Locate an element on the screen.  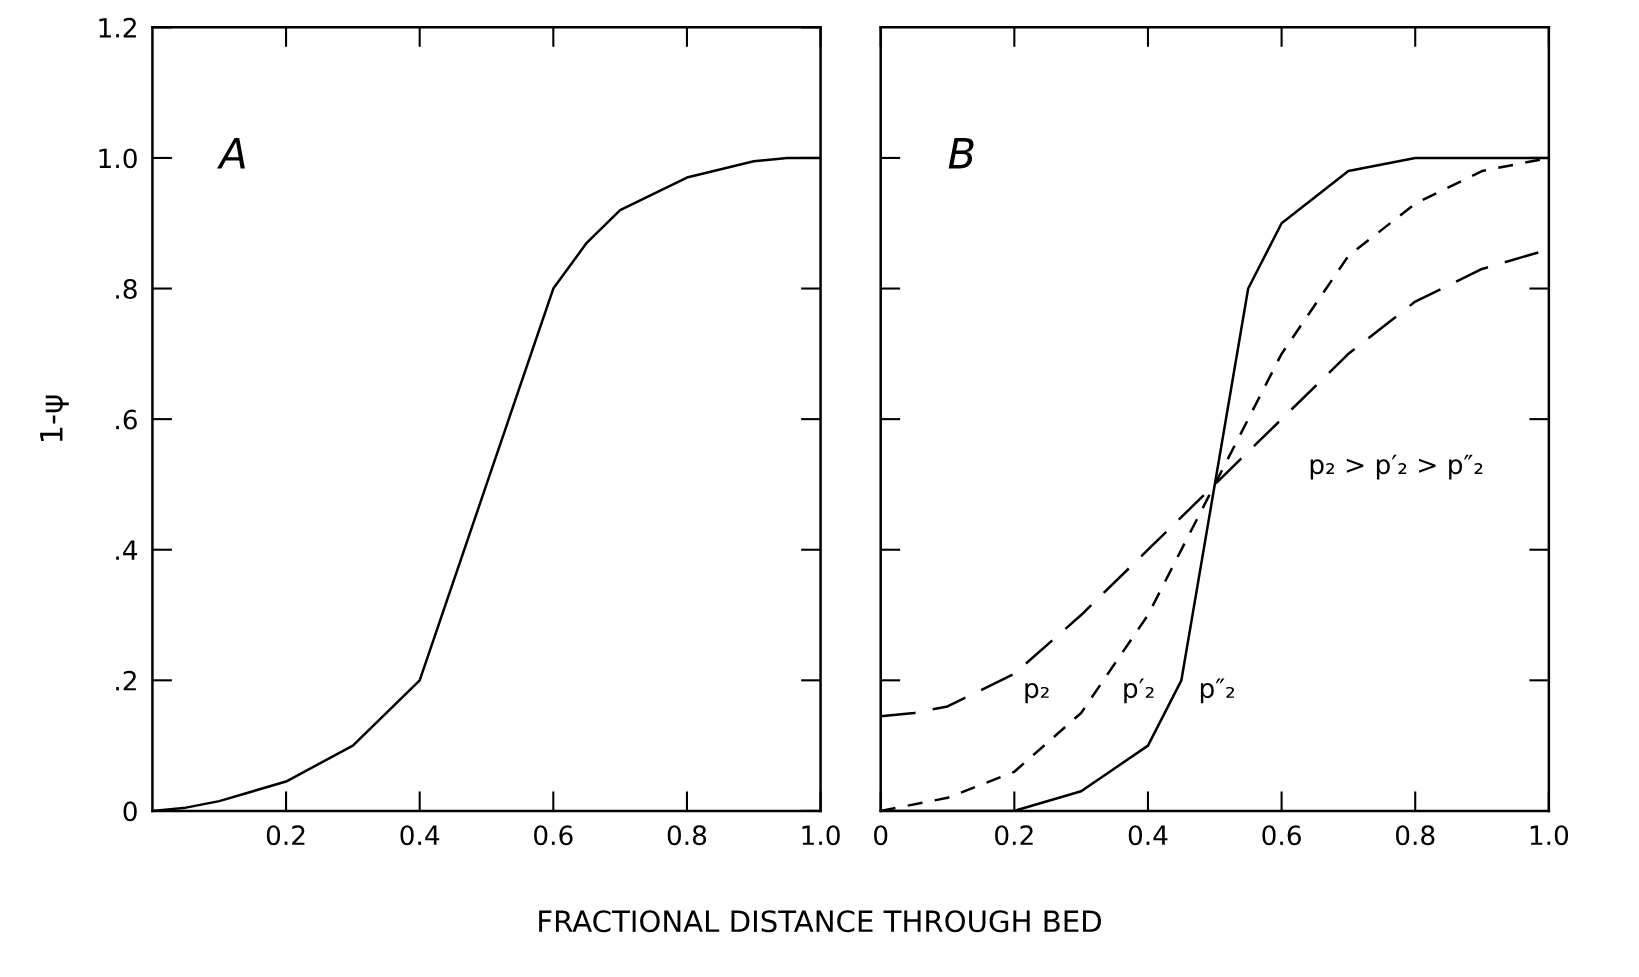
y-tick-label: .6 is located at coordinates (126, 419).